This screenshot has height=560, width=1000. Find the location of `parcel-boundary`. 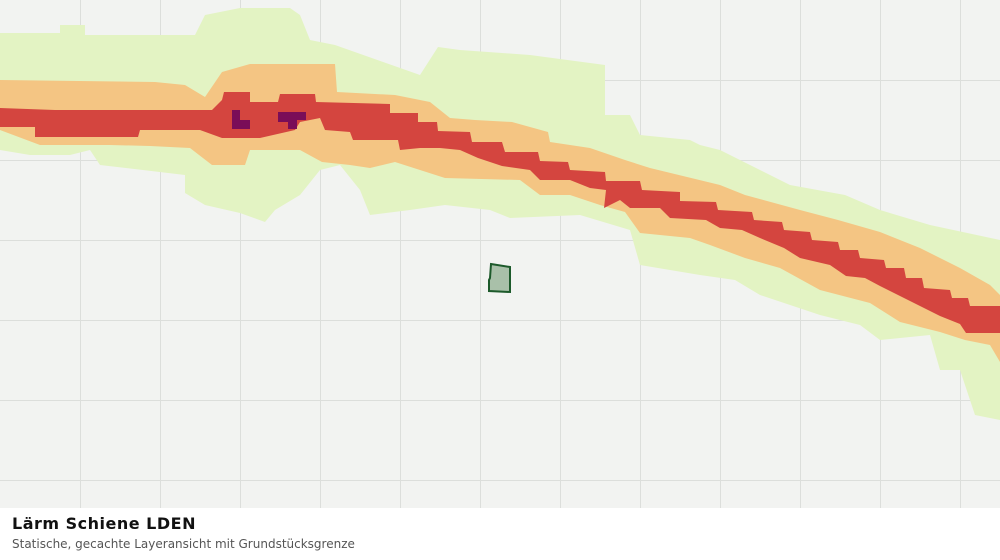

parcel-boundary is located at coordinates (499, 278).